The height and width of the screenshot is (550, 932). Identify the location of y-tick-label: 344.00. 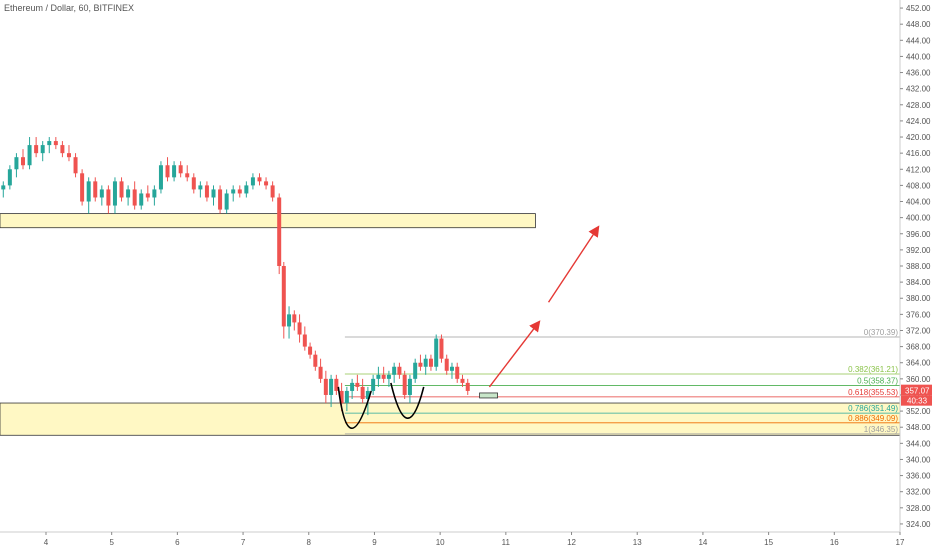
(918, 443).